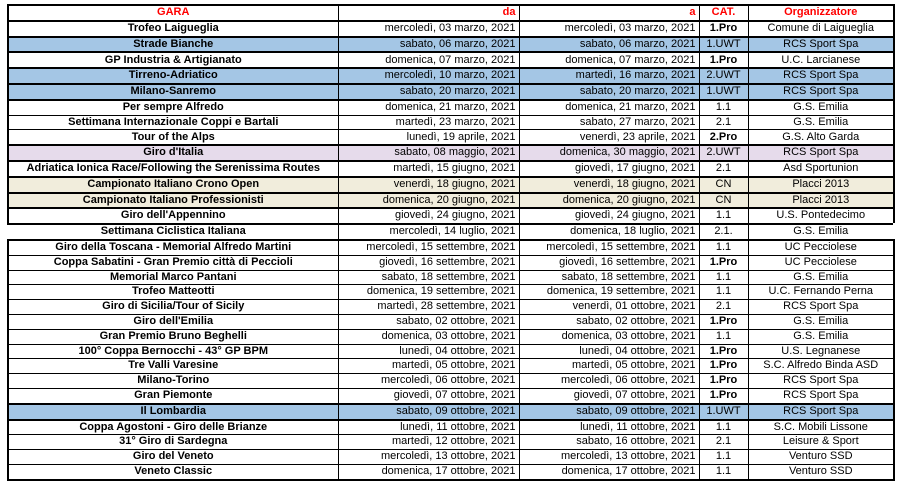 The height and width of the screenshot is (497, 899). Describe the element at coordinates (609, 216) in the screenshot. I see `date-to-cell: giovedì, 24 giugno, 2021` at that location.